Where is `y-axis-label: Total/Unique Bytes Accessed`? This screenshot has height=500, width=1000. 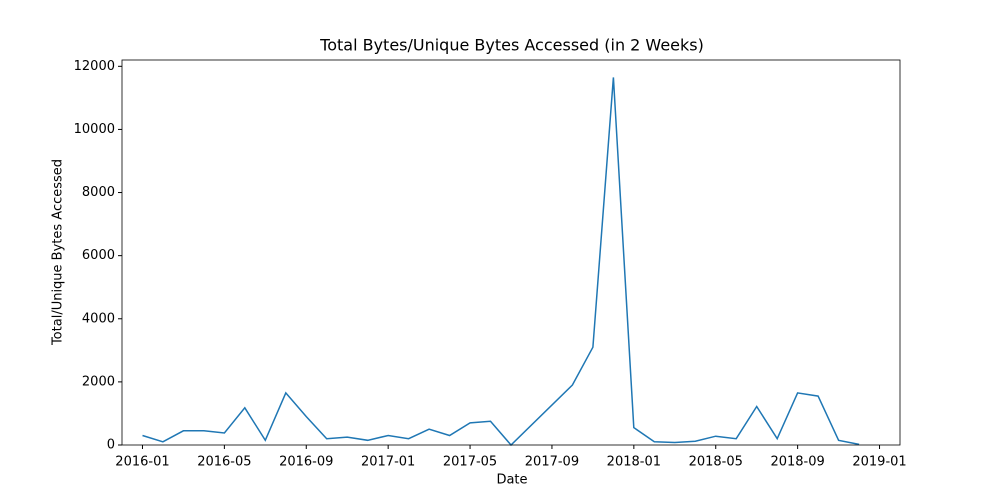
y-axis-label: Total/Unique Bytes Accessed is located at coordinates (58, 252).